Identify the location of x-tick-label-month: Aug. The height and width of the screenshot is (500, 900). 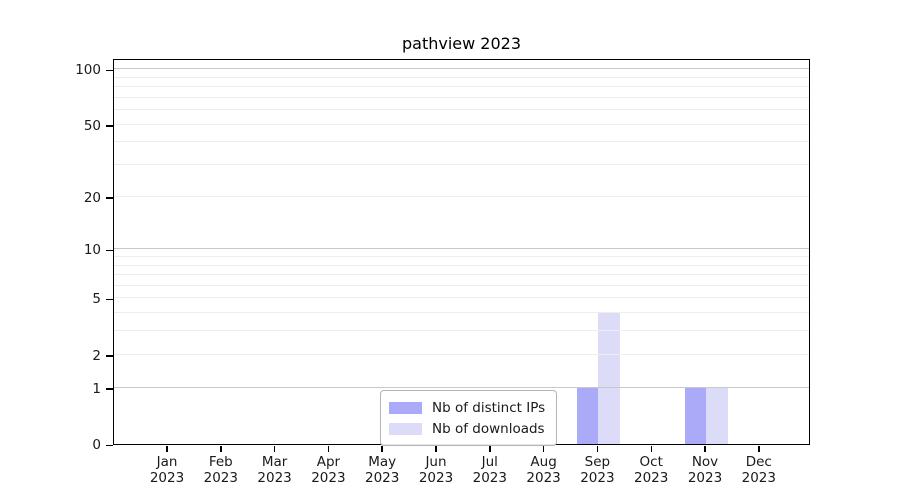
(543, 462).